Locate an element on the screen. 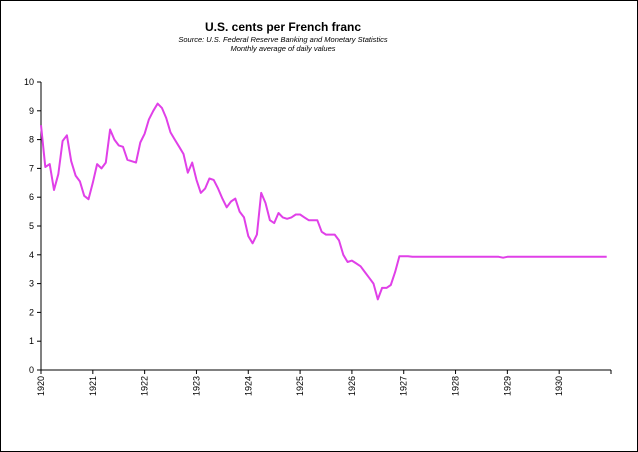 Image resolution: width=638 pixels, height=452 pixels. y-tick-label: 0 is located at coordinates (31, 370).